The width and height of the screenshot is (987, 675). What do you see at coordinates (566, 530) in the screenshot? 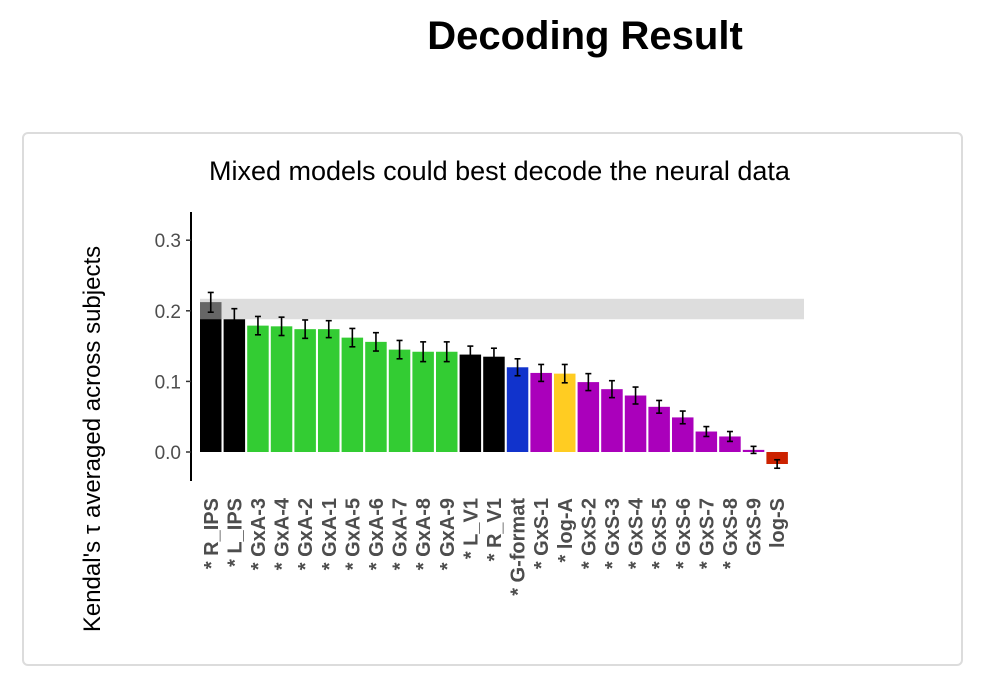
I see `x-tick-label: * log-A` at bounding box center [566, 530].